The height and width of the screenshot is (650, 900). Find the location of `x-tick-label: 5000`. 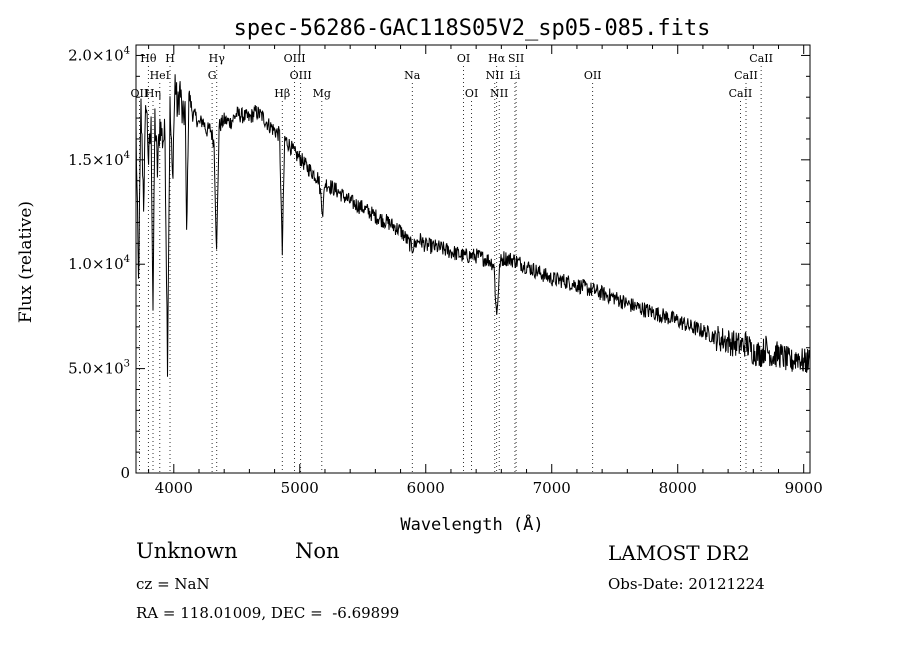

x-tick-label: 5000 is located at coordinates (300, 488).